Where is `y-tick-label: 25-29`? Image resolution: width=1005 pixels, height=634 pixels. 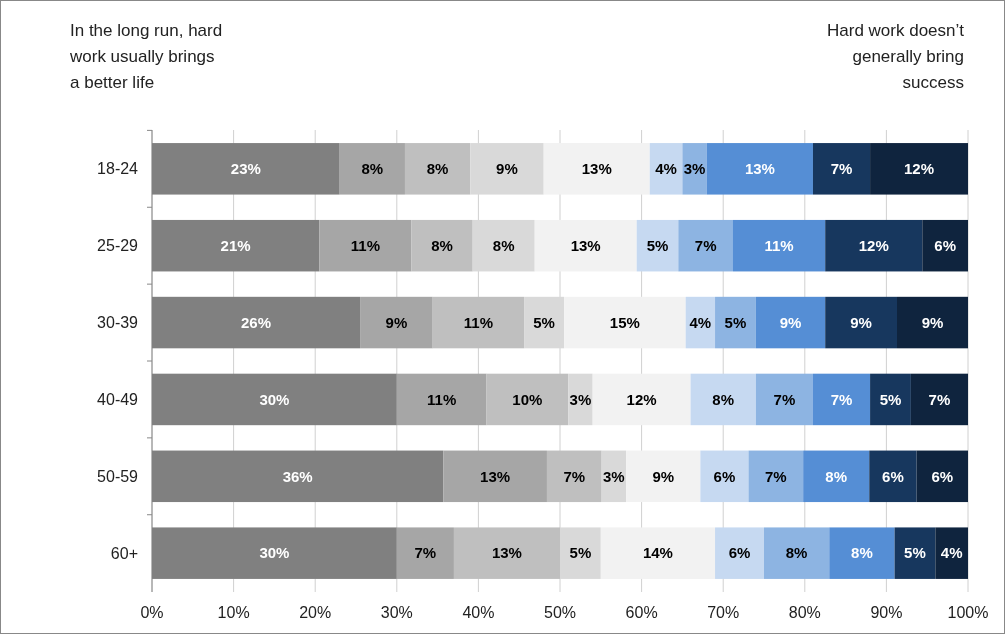
y-tick-label: 25-29 is located at coordinates (118, 246).